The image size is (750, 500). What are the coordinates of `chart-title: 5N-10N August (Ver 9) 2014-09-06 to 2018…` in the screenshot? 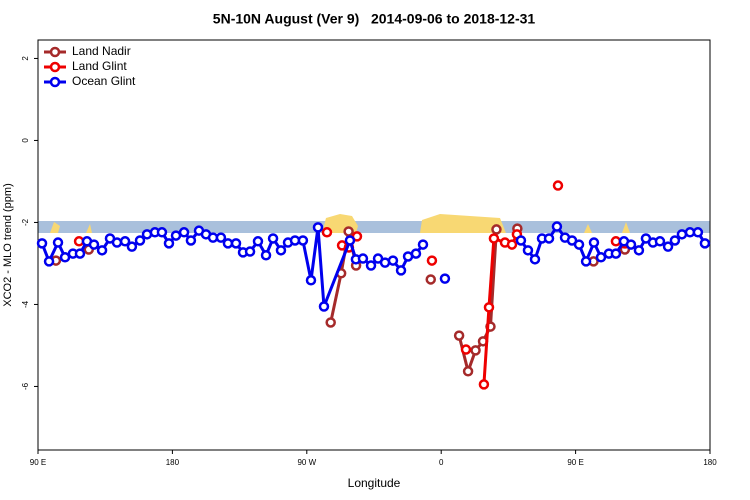 It's located at (374, 19).